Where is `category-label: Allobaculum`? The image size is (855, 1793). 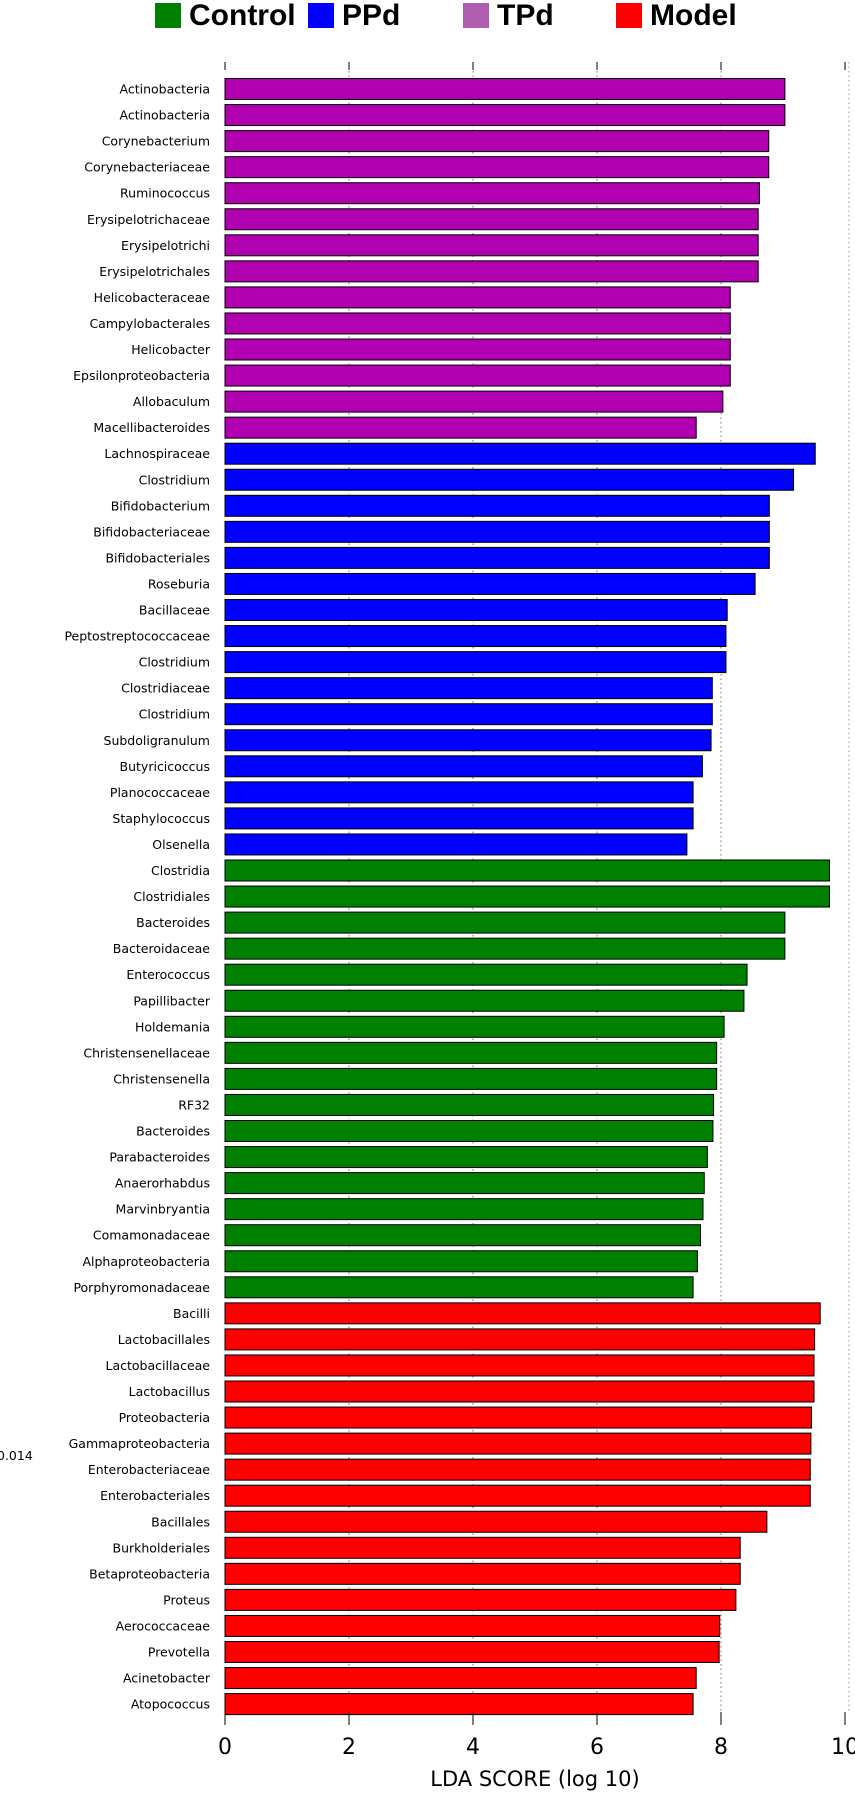 category-label: Allobaculum is located at coordinates (171, 401).